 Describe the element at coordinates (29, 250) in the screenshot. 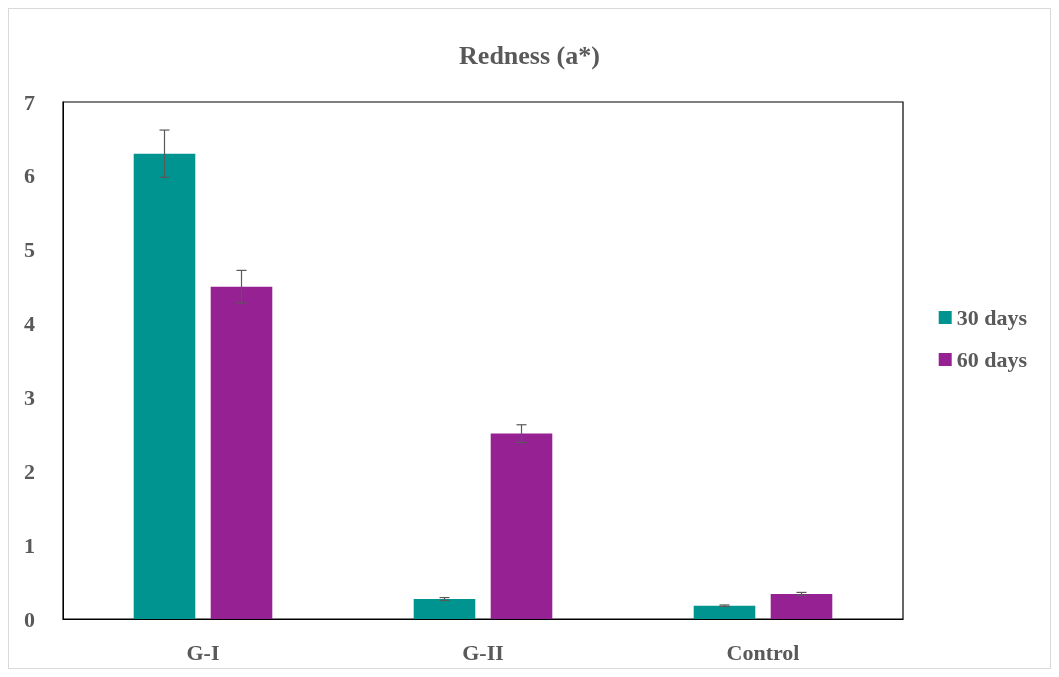

I see `y-tick-label: 5` at that location.